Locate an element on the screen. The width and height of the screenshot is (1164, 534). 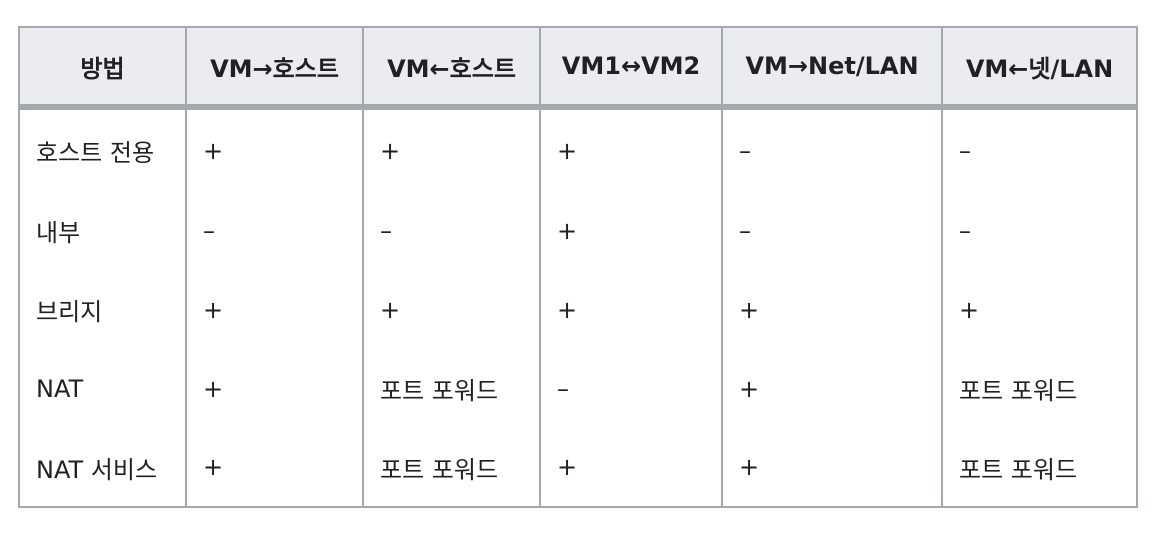
header-method: 방법 is located at coordinates (102, 68).